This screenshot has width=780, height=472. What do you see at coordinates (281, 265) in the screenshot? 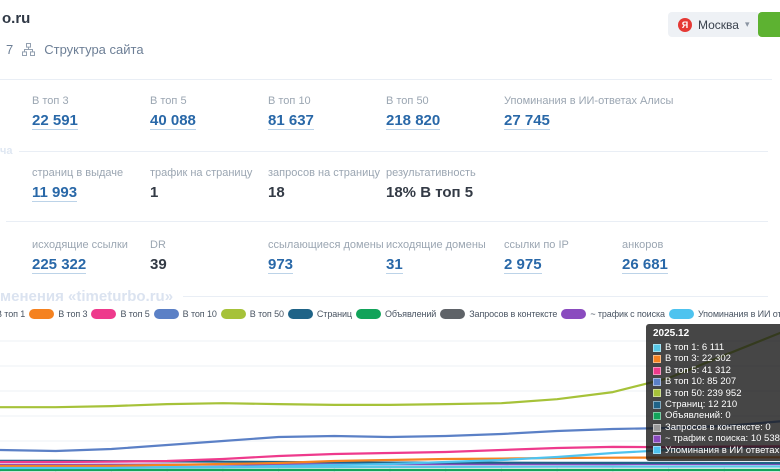
I see `stat-value: 973` at bounding box center [281, 265].